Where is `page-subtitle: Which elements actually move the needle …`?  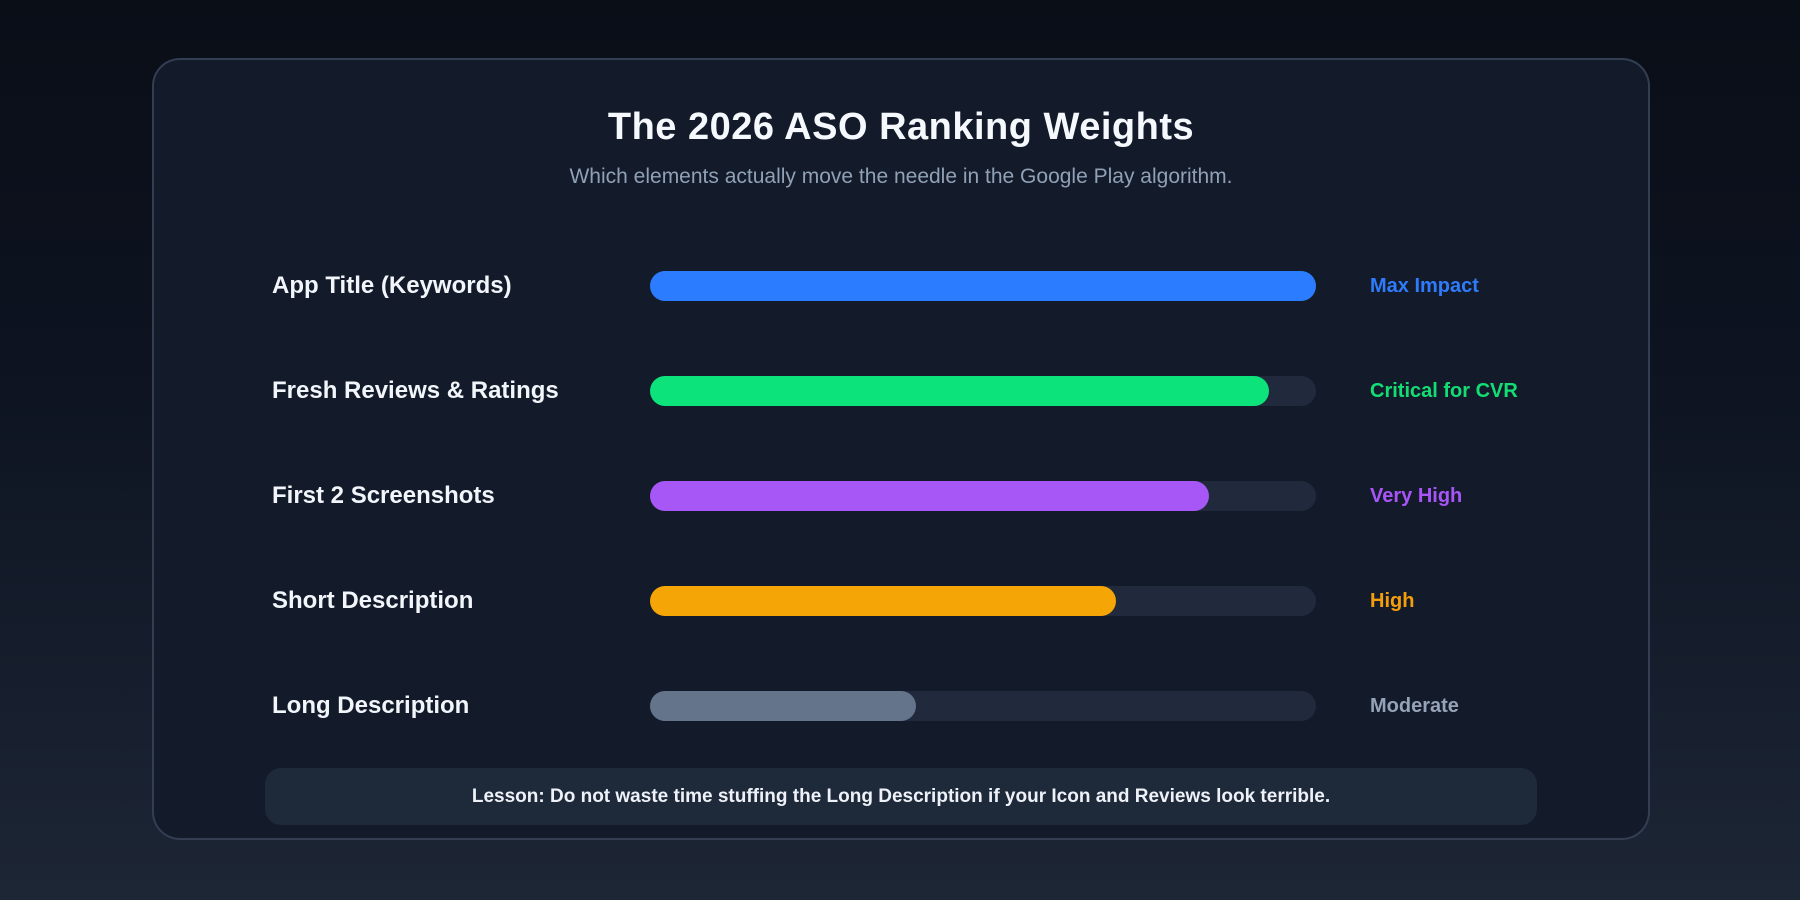
page-subtitle: Which elements actually move the needle … is located at coordinates (901, 176).